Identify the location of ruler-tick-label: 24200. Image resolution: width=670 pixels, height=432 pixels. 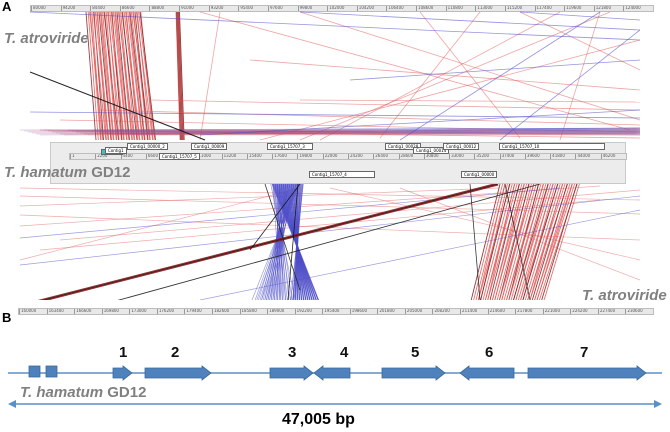
(356, 155).